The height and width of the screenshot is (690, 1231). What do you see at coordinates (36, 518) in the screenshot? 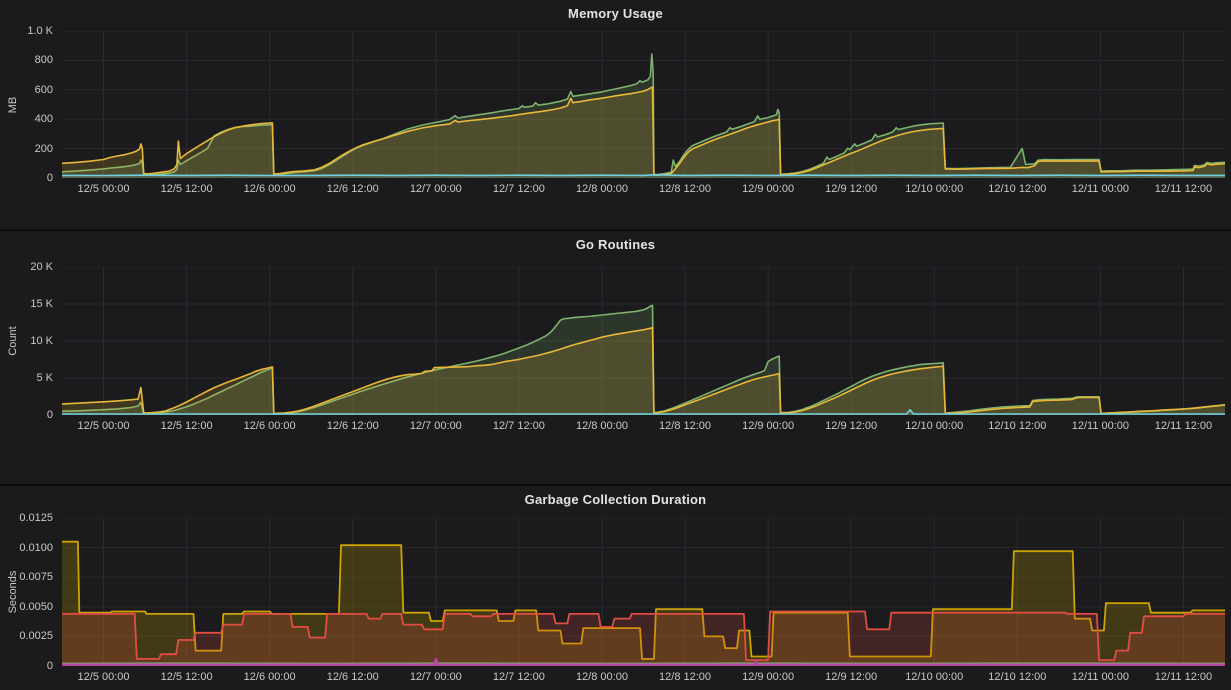
I see `y-tick-label: 0.0125` at bounding box center [36, 518].